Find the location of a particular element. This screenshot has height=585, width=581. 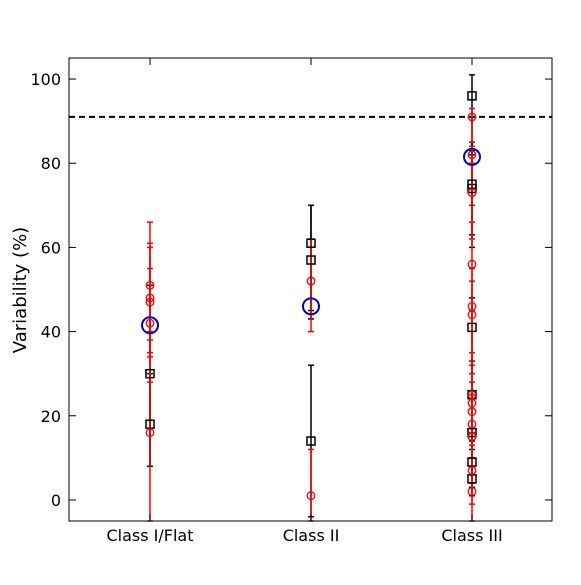

y-tick-label: 80 is located at coordinates (51, 163).